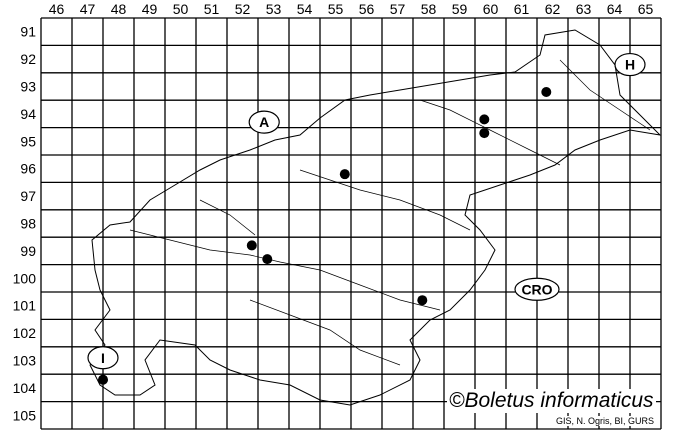 This screenshot has width=680, height=436. Describe the element at coordinates (28, 32) in the screenshot. I see `row-label: 91` at that location.